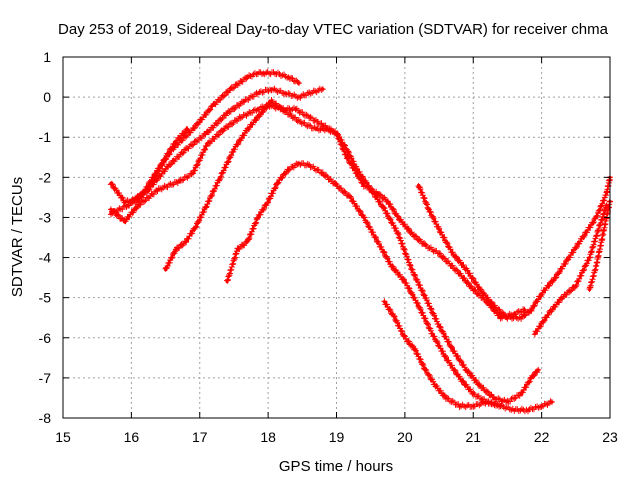 The image size is (640, 480). Describe the element at coordinates (47, 57) in the screenshot. I see `y-tick-label: 1` at that location.